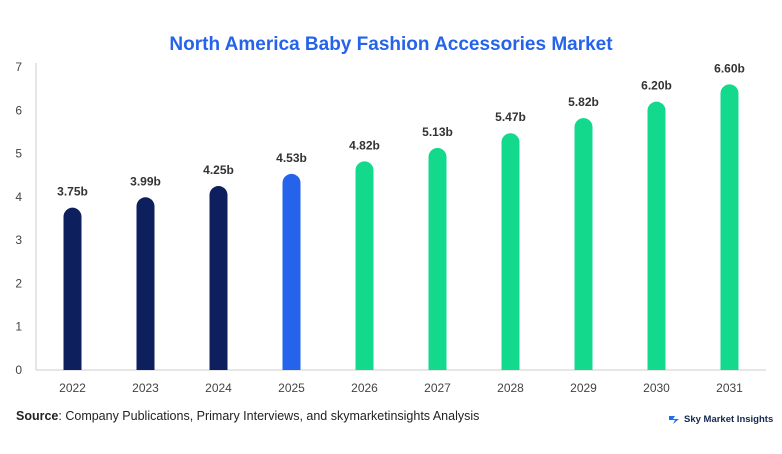 This screenshot has height=454, width=782. Describe the element at coordinates (72, 192) in the screenshot. I see `data-label: 3.75b` at that location.